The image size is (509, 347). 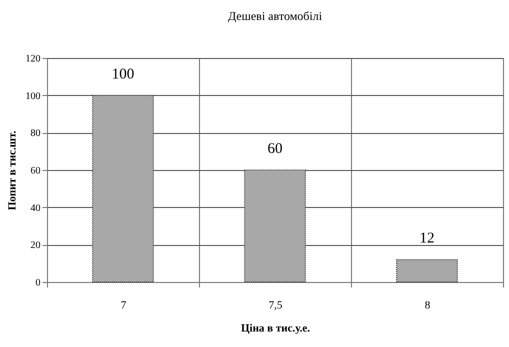 What do you see at coordinates (12, 170) in the screenshot?
I see `y-axis-title: Попит в тис.шт.` at bounding box center [12, 170].